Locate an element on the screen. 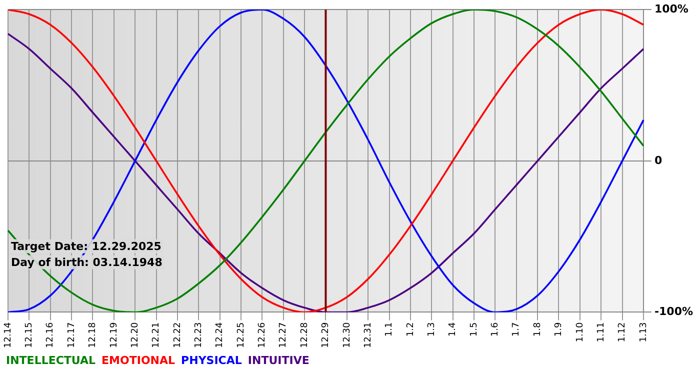  x-tick-label: 12.24 is located at coordinates (220, 335).